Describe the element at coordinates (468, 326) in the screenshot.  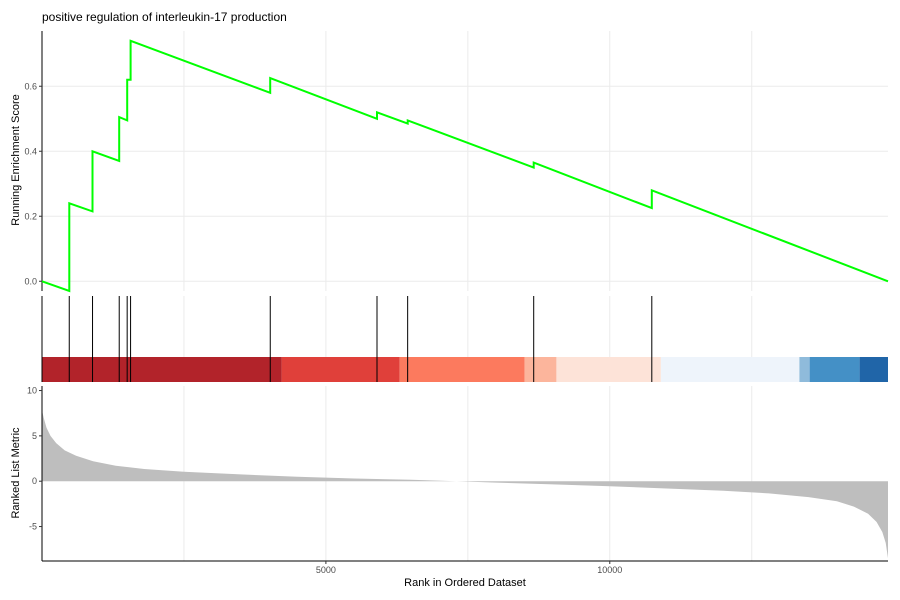
I see `hits-gridlines` at that location.